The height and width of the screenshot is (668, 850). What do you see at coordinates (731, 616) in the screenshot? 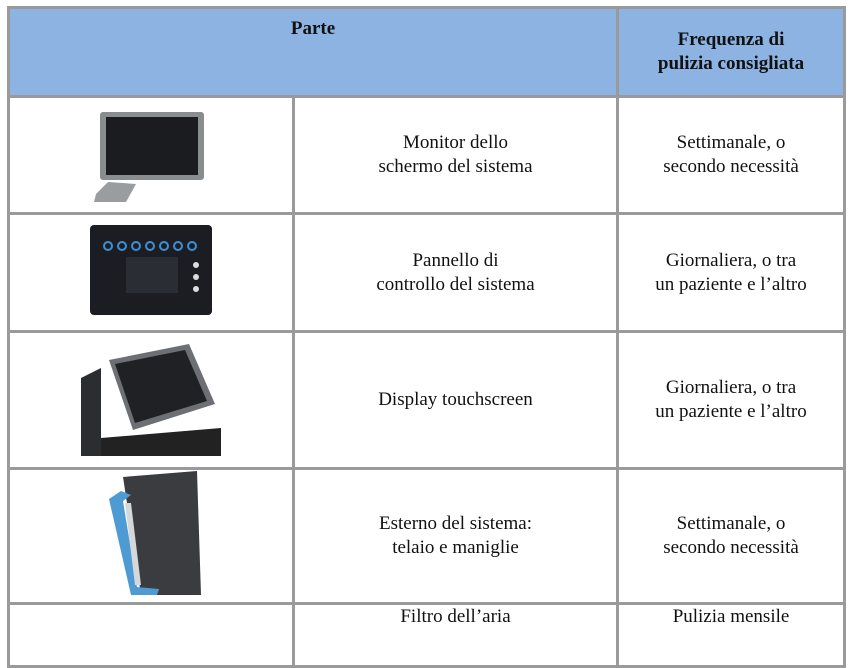
I see `frequency-text: Pulizia mensile` at bounding box center [731, 616].